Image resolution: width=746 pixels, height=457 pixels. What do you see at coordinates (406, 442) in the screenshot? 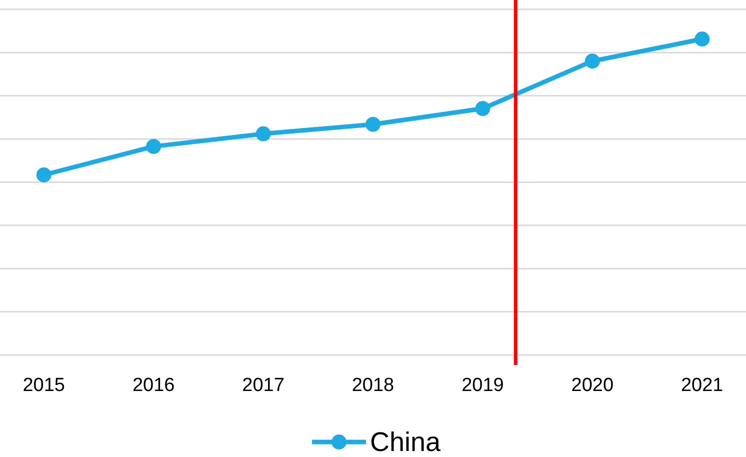
I see `legend-label: China` at bounding box center [406, 442].